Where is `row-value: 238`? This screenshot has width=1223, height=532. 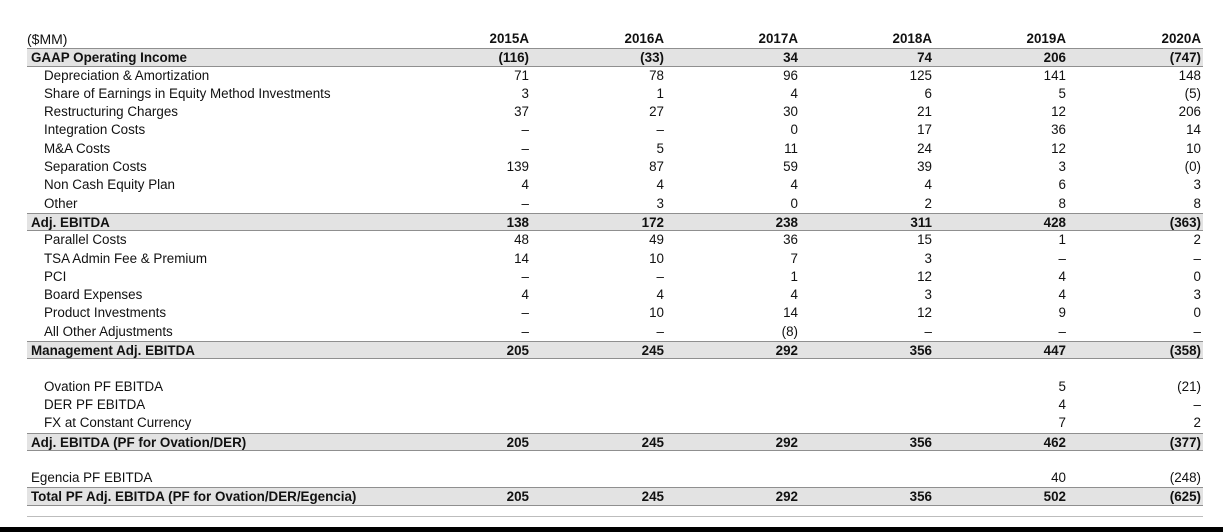
row-value: 238 is located at coordinates (786, 222).